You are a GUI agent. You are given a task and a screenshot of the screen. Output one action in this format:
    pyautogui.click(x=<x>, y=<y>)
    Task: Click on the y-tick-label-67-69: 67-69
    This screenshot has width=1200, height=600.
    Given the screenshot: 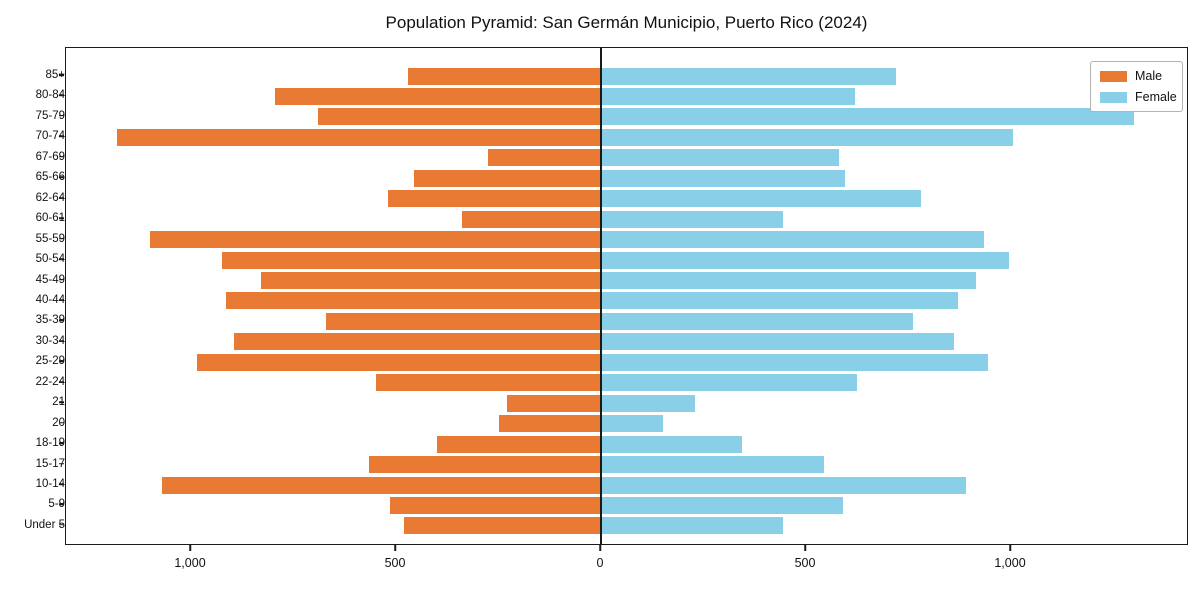 What is the action you would take?
    pyautogui.click(x=50, y=156)
    